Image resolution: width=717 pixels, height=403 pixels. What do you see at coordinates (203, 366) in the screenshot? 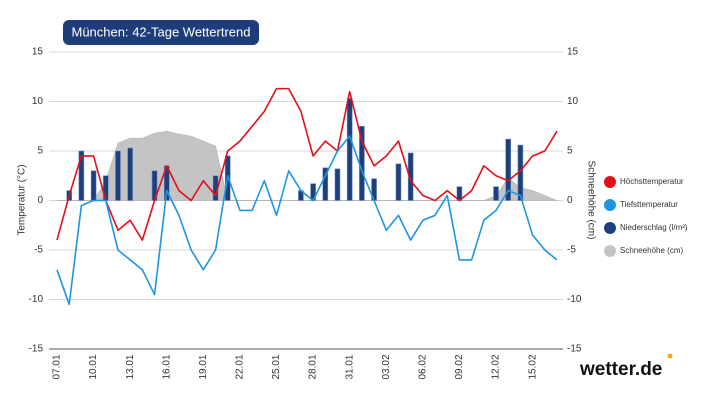
I see `x-tick-label: 19.01` at bounding box center [203, 366].